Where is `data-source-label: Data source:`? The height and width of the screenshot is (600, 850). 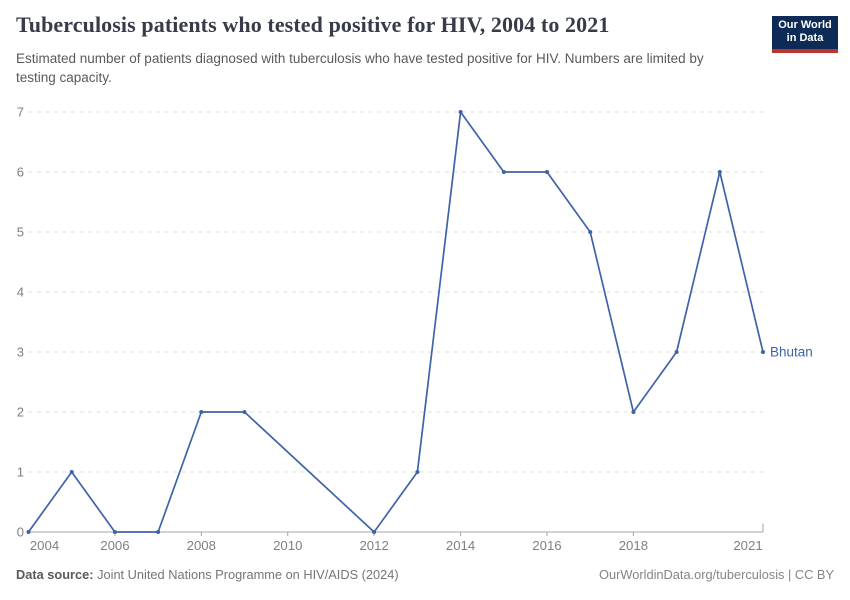
data-source-label: Data source: is located at coordinates (55, 574).